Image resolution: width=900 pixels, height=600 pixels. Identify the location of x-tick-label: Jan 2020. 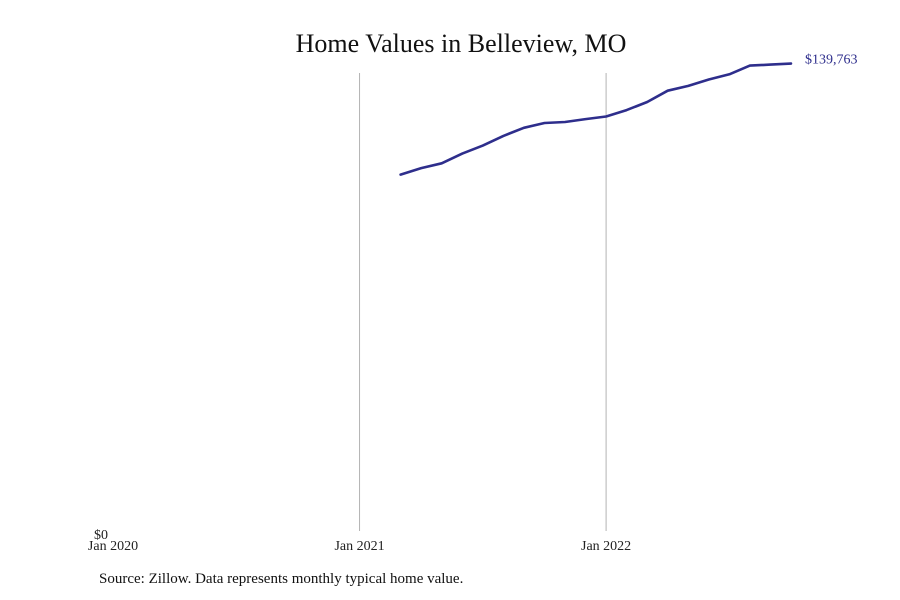
(113, 546).